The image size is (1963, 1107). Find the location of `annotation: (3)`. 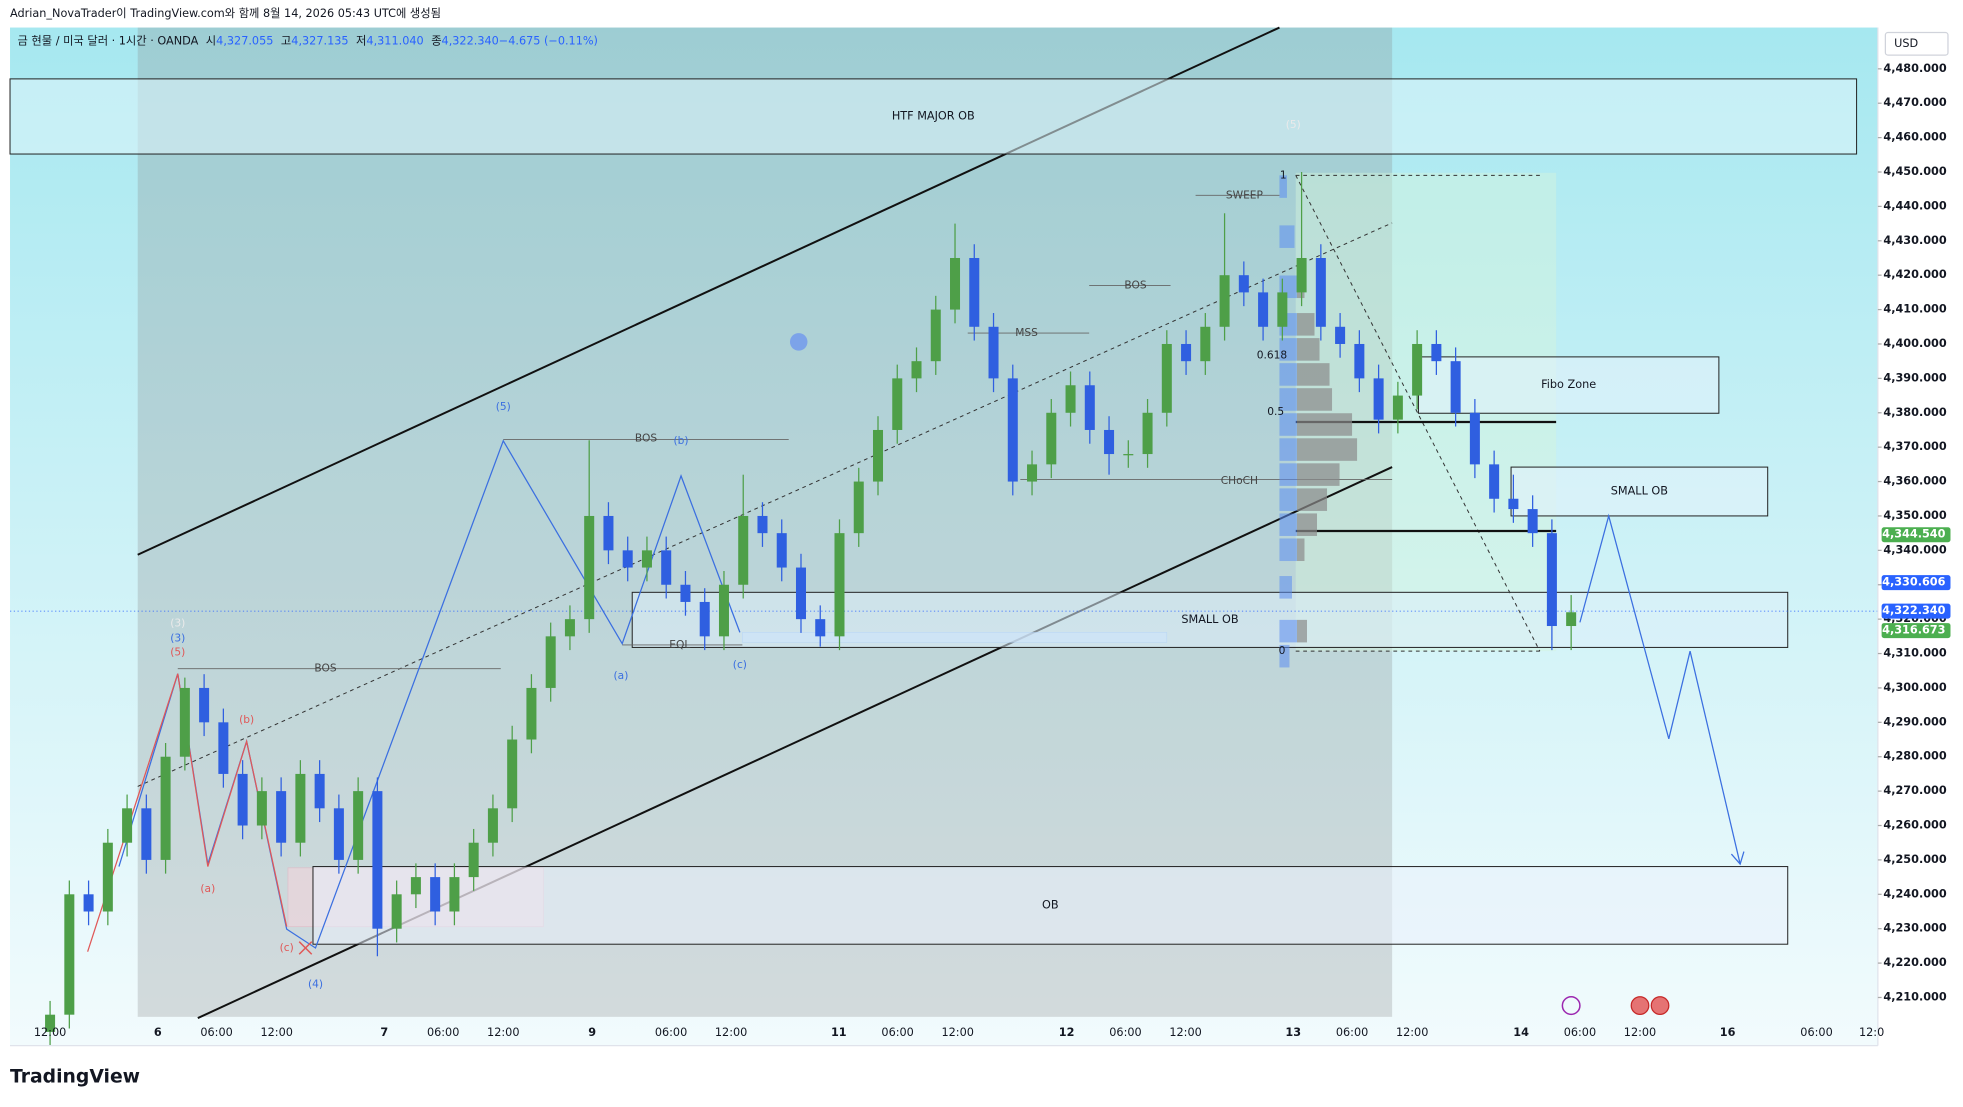

annotation: (3) is located at coordinates (177, 623).